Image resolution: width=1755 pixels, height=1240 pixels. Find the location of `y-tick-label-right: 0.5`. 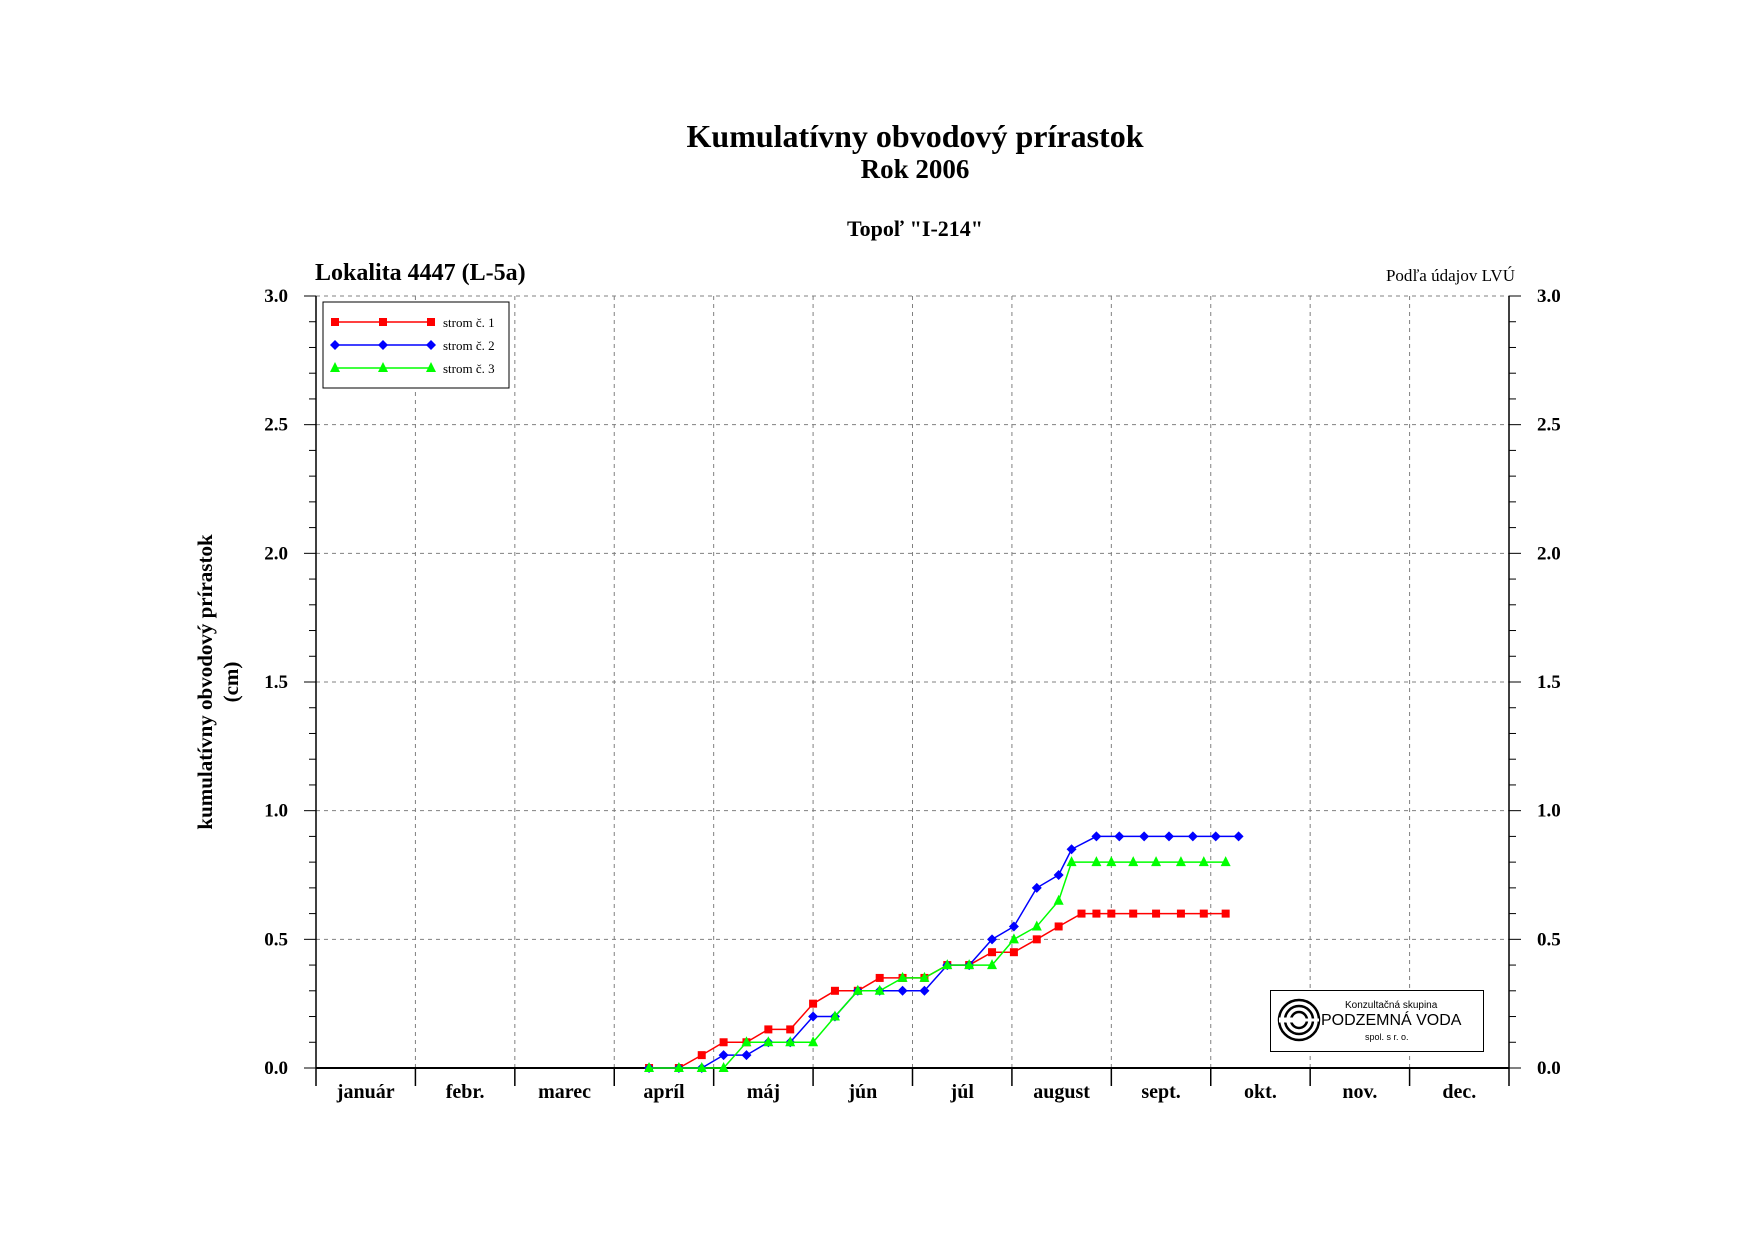

y-tick-label-right: 0.5 is located at coordinates (1549, 939).